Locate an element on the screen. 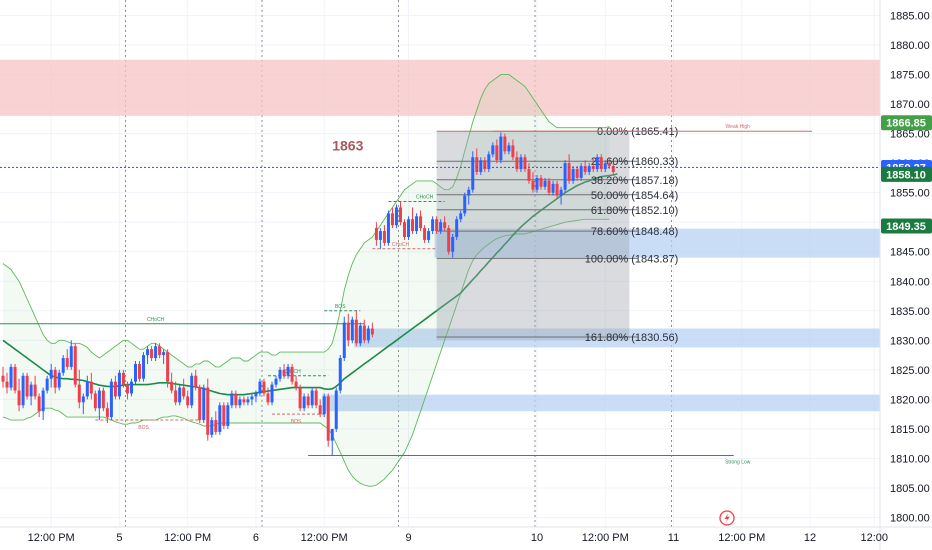 The width and height of the screenshot is (932, 550). zone-fib-zone is located at coordinates (657, 243).